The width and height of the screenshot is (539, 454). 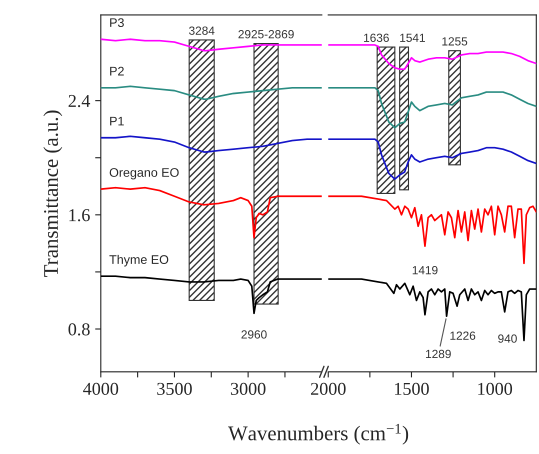 What do you see at coordinates (117, 23) in the screenshot?
I see `series-label: P3` at bounding box center [117, 23].